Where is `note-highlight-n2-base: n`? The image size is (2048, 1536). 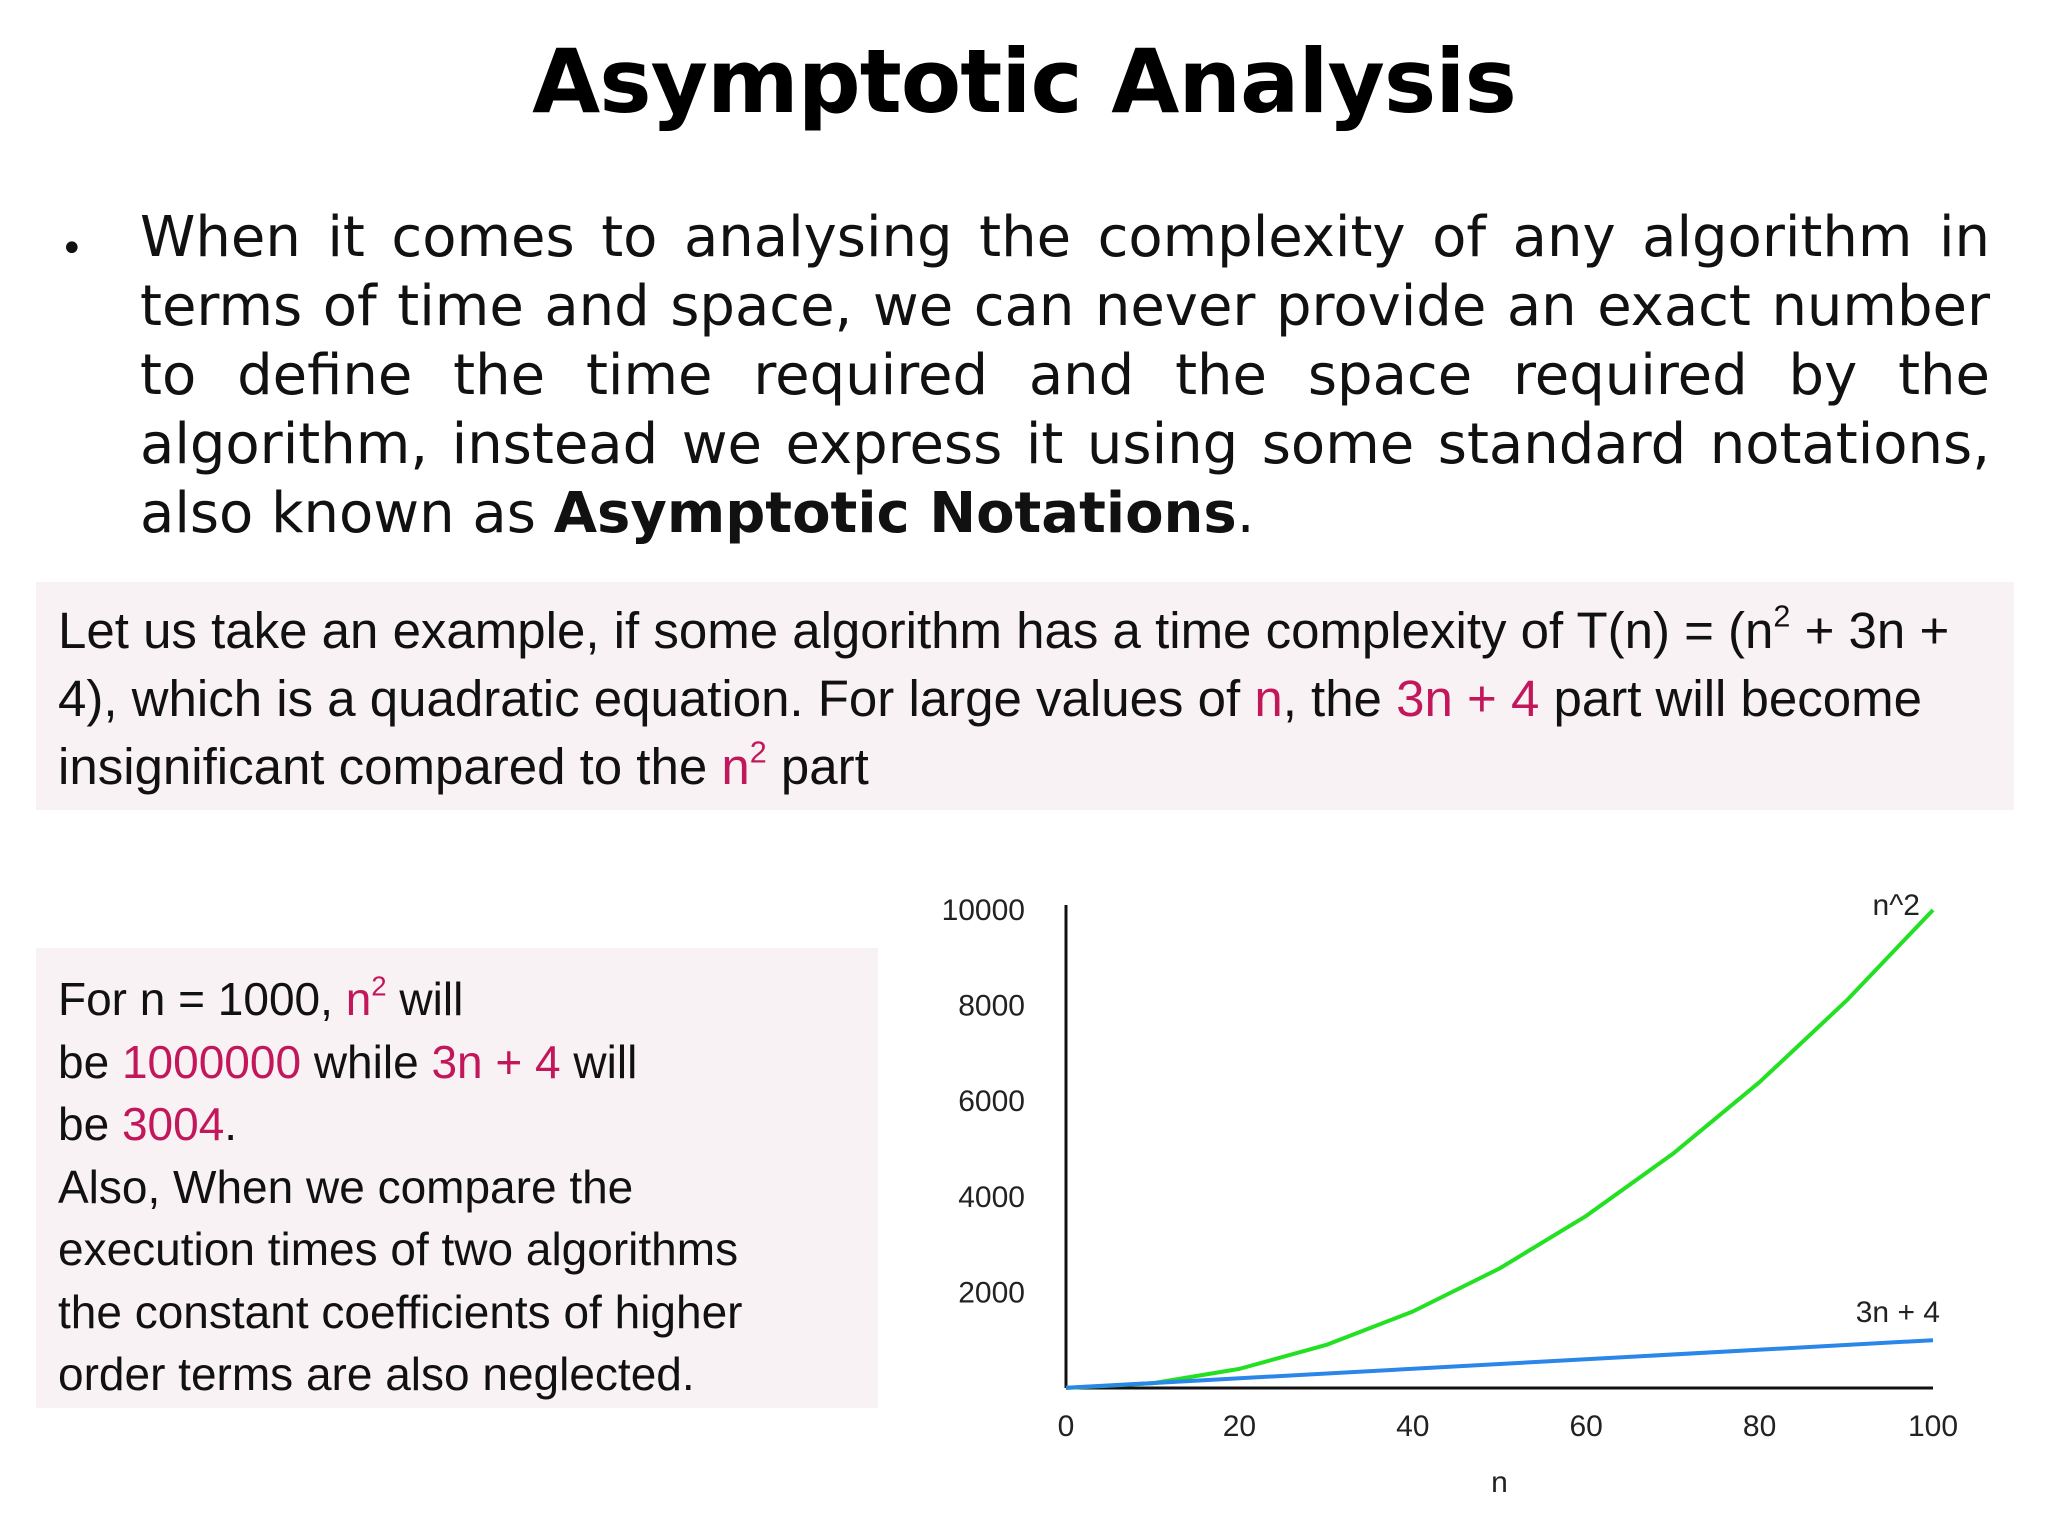 note-highlight-n2-base: n is located at coordinates (358, 999).